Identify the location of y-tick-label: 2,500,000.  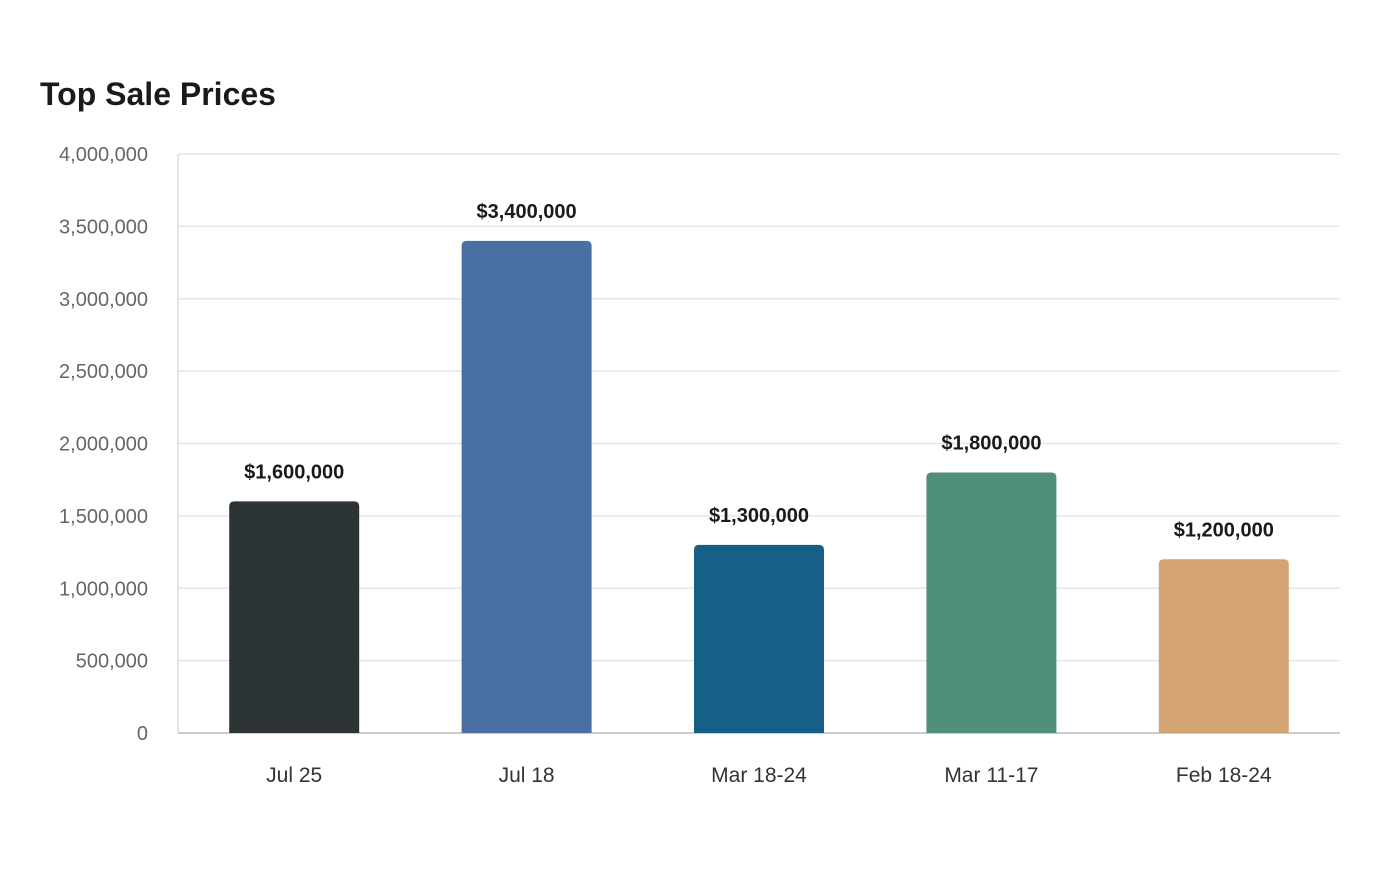
(103, 372).